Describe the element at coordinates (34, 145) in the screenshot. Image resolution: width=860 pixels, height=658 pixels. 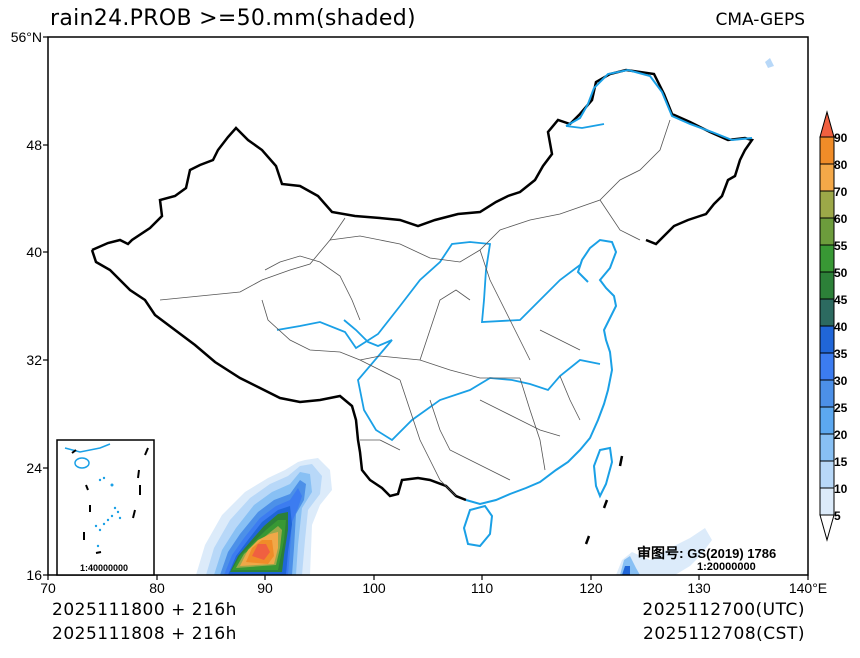
I see `y-tick-label: 48` at that location.